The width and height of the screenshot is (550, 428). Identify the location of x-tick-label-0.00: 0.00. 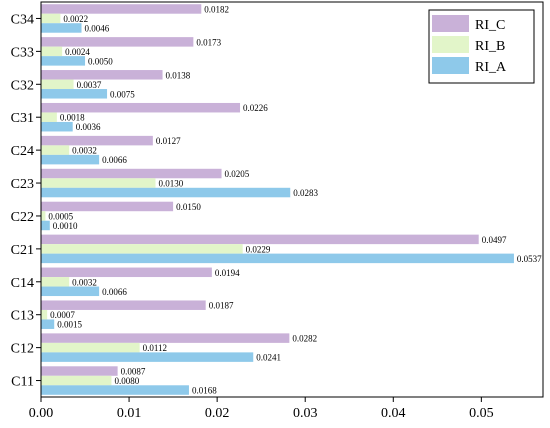
(41, 413).